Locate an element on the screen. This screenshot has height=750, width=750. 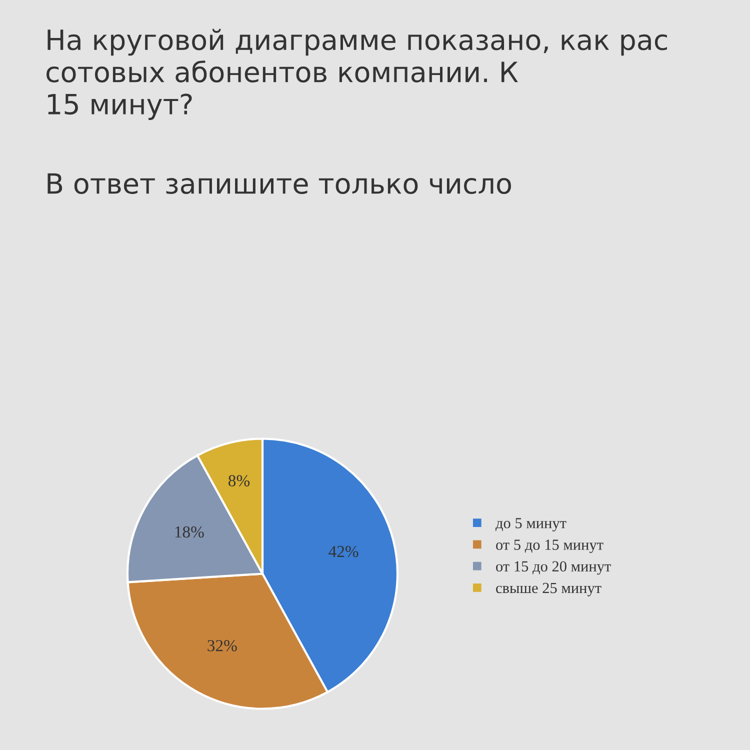
legend-label: от 5 до 15 минут is located at coordinates (550, 547).